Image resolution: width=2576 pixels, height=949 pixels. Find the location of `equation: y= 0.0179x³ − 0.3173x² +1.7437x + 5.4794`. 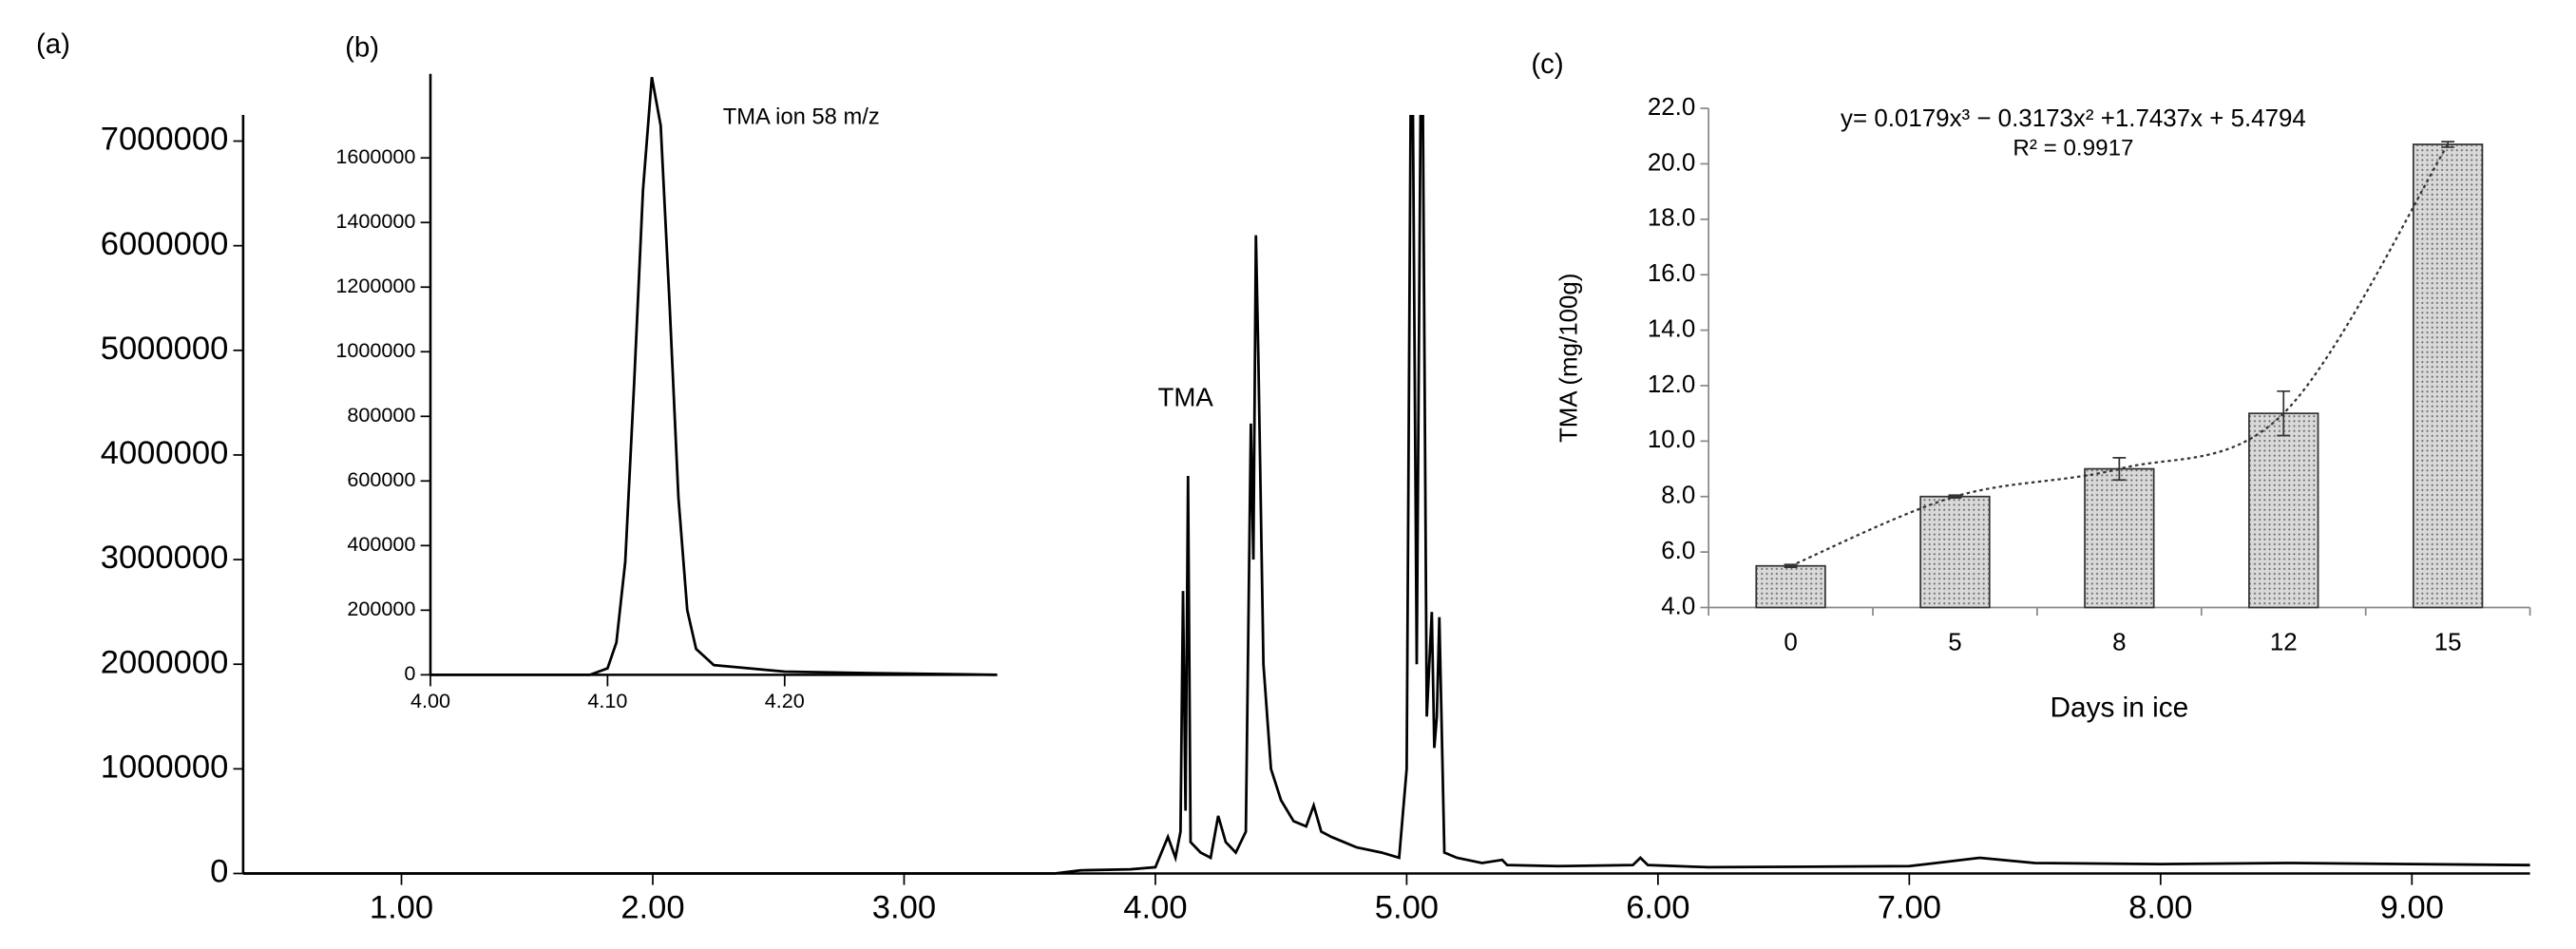

equation: y= 0.0179x³ − 0.3173x² +1.7437x + 5.4794 is located at coordinates (2073, 118).